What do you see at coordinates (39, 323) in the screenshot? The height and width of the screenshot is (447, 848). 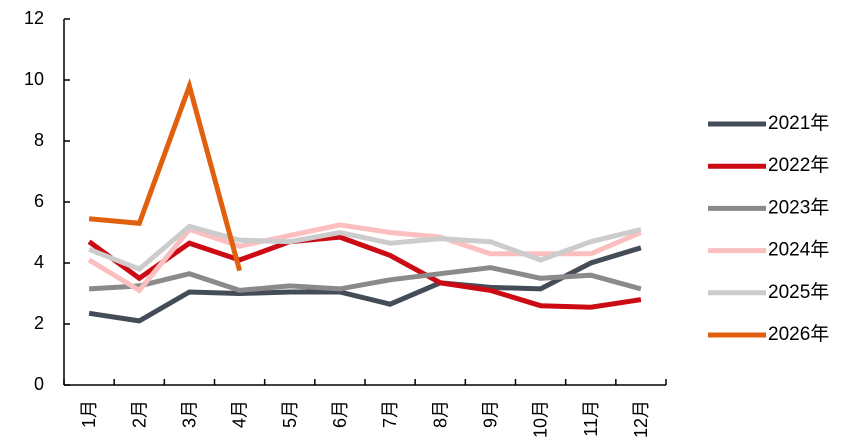 I see `y-tick-label: 2` at bounding box center [39, 323].